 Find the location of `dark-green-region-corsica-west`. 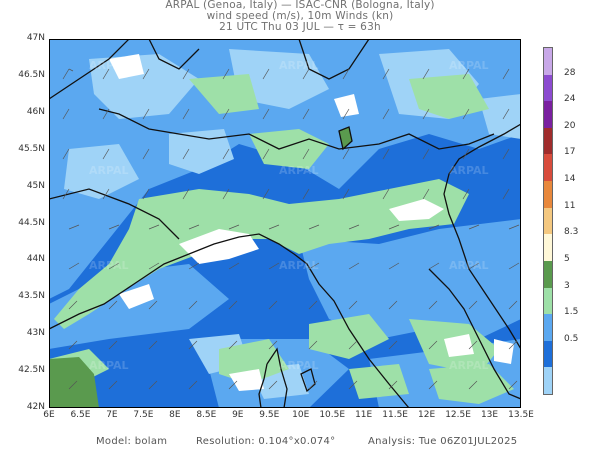

dark-green-region-corsica-west is located at coordinates (74, 382).